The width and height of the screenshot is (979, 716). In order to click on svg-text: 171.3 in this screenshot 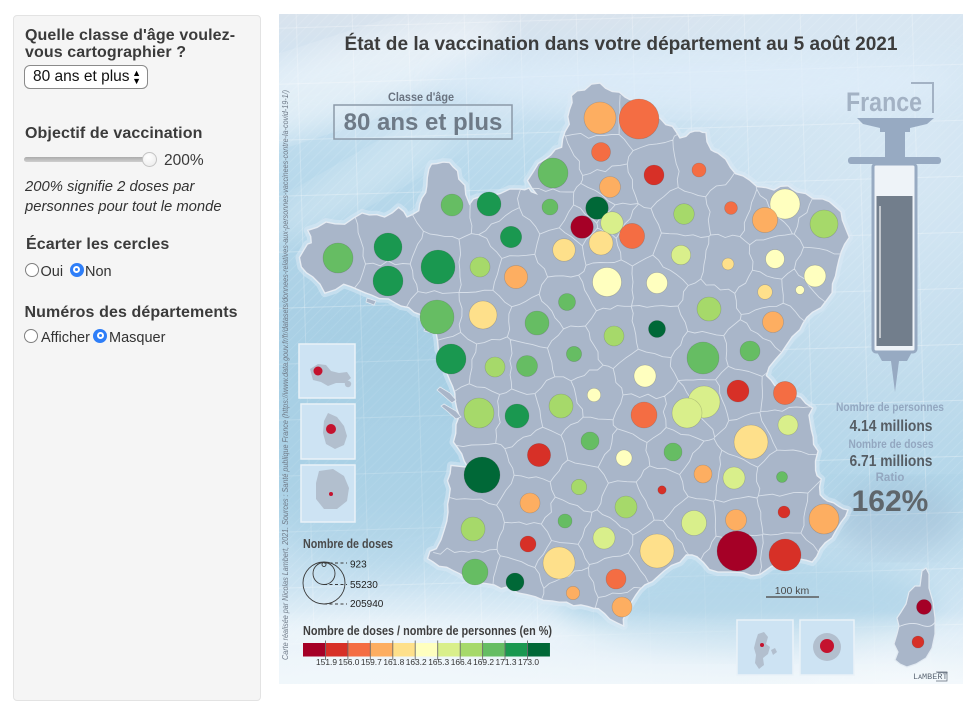, I will do `click(506, 662)`.